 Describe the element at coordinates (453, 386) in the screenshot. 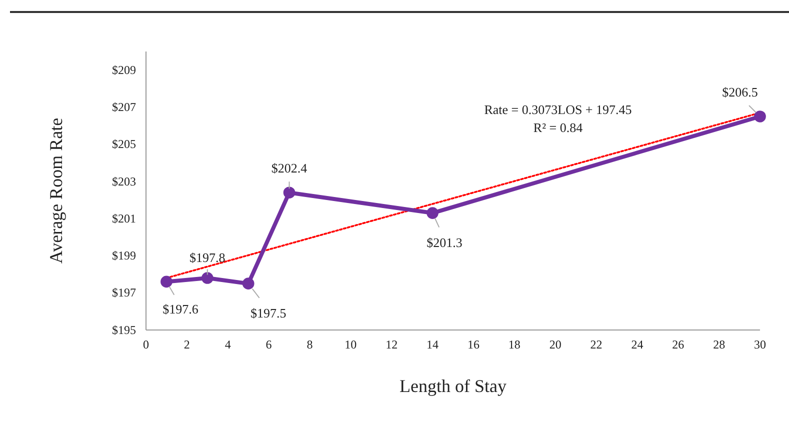

I see `x-axis-title: Length of Stay` at that location.